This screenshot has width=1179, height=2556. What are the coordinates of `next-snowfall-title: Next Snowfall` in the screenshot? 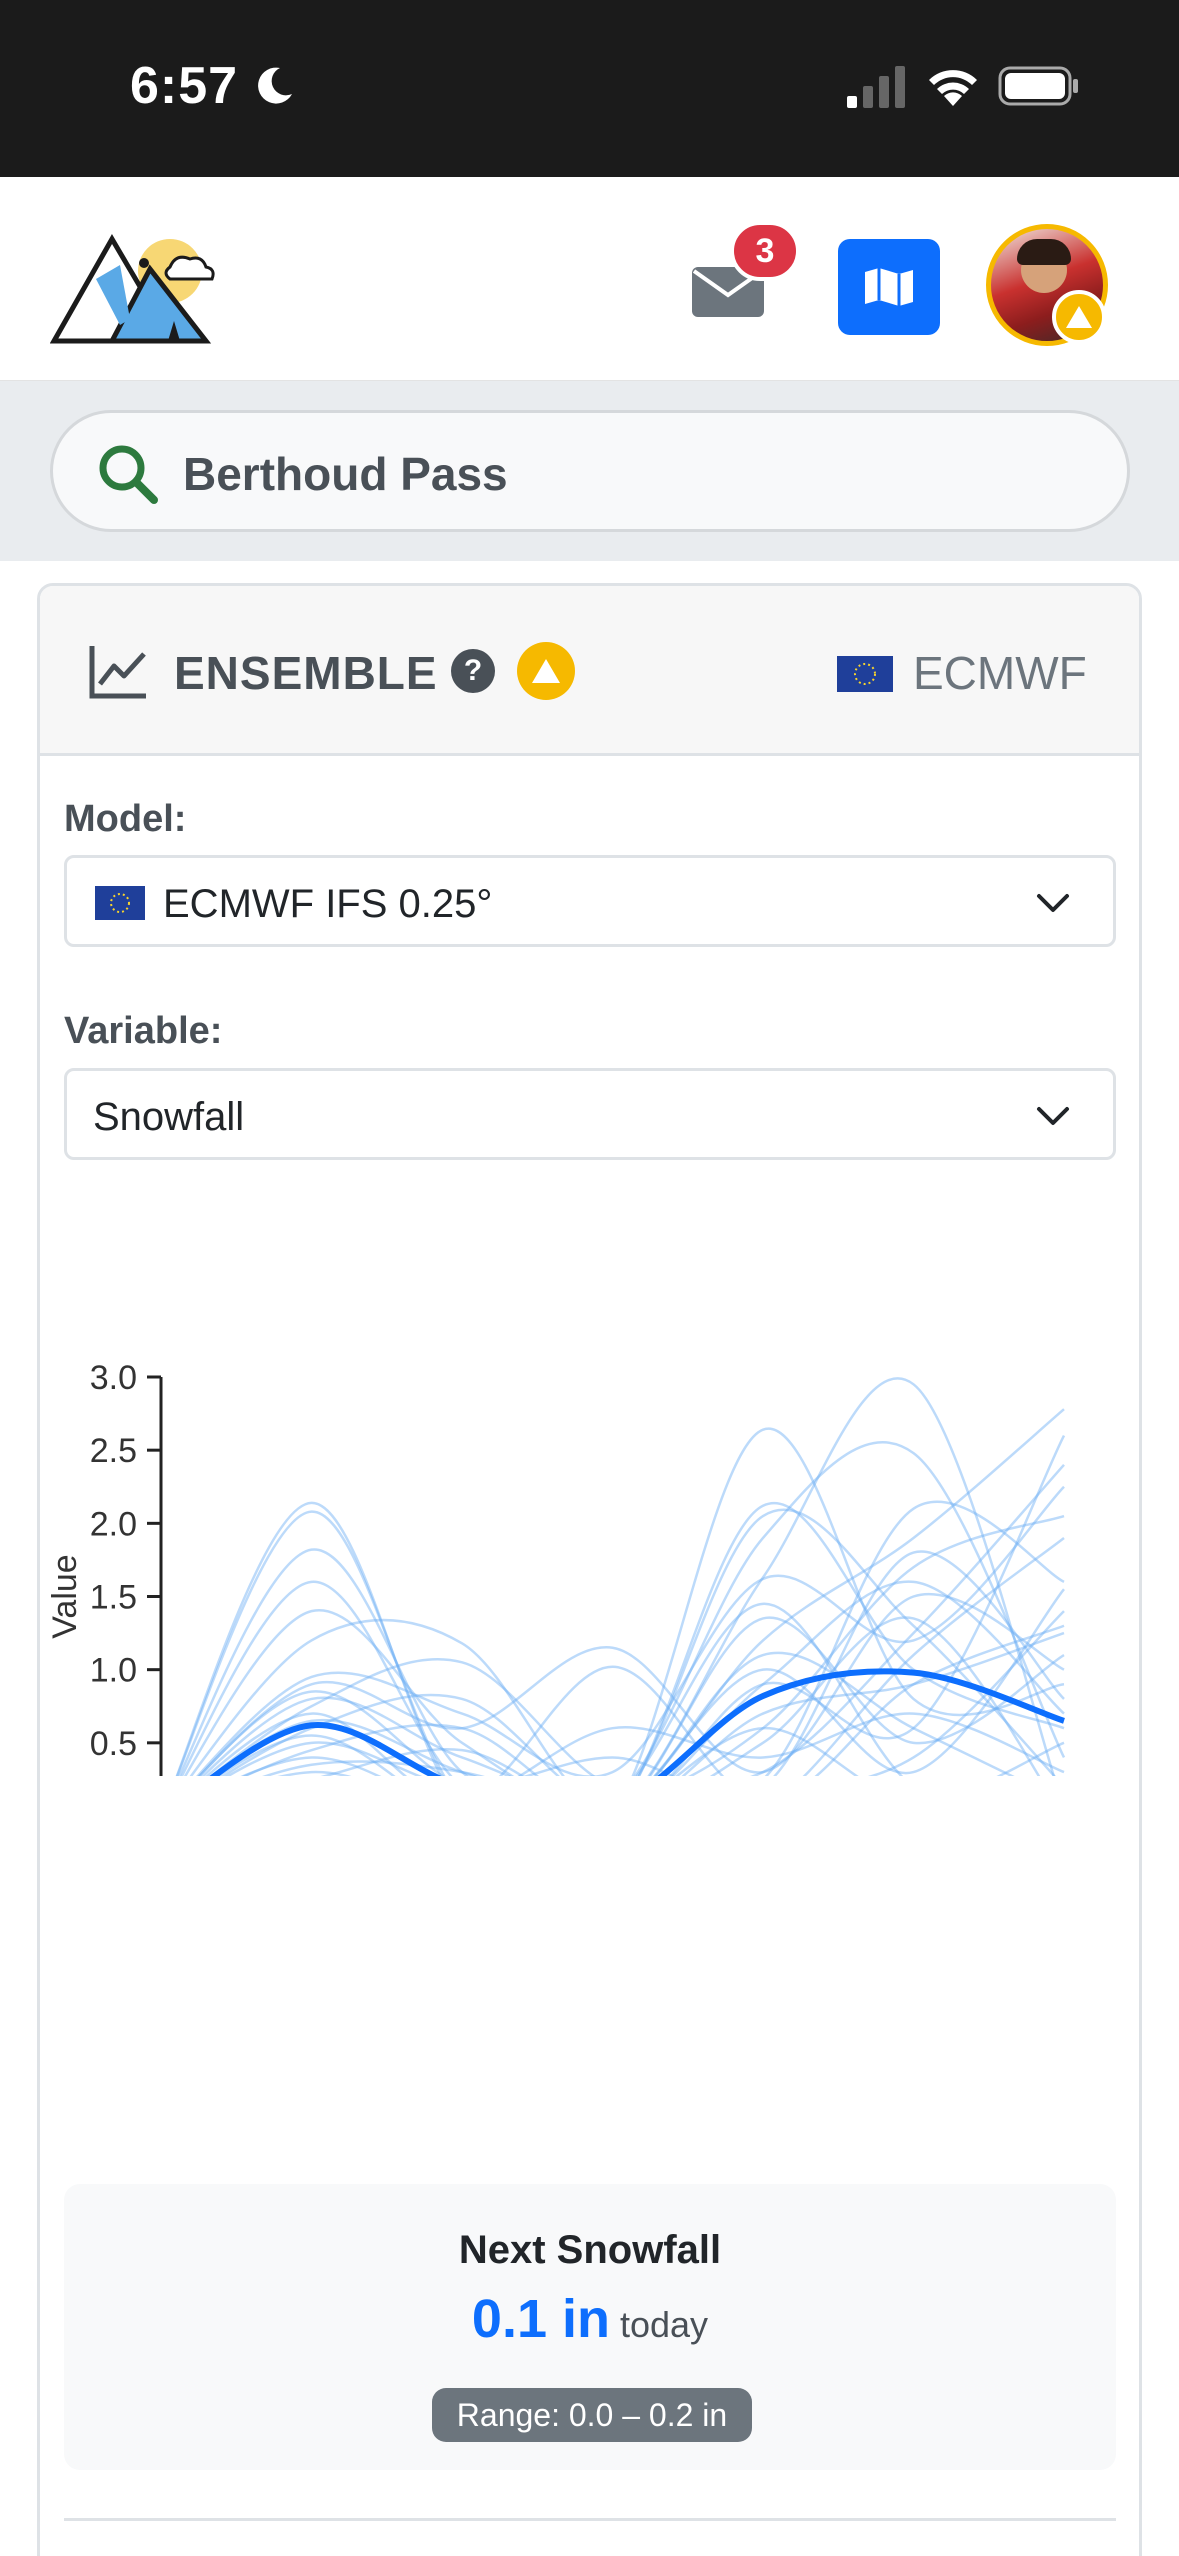 It's located at (590, 2250).